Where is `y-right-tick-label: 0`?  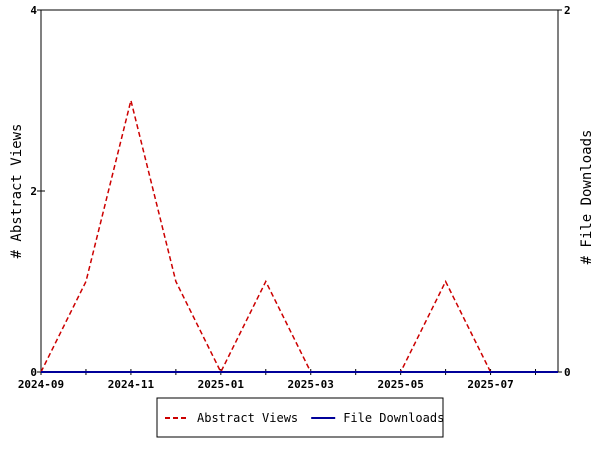
y-right-tick-label: 0 is located at coordinates (567, 372).